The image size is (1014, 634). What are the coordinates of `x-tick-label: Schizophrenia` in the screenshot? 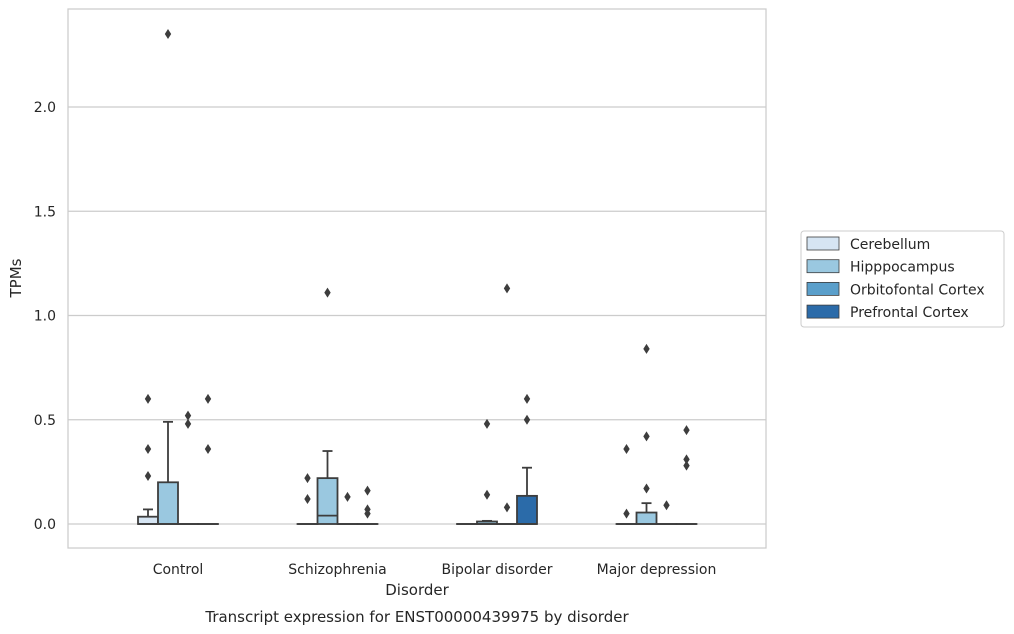 It's located at (337, 570).